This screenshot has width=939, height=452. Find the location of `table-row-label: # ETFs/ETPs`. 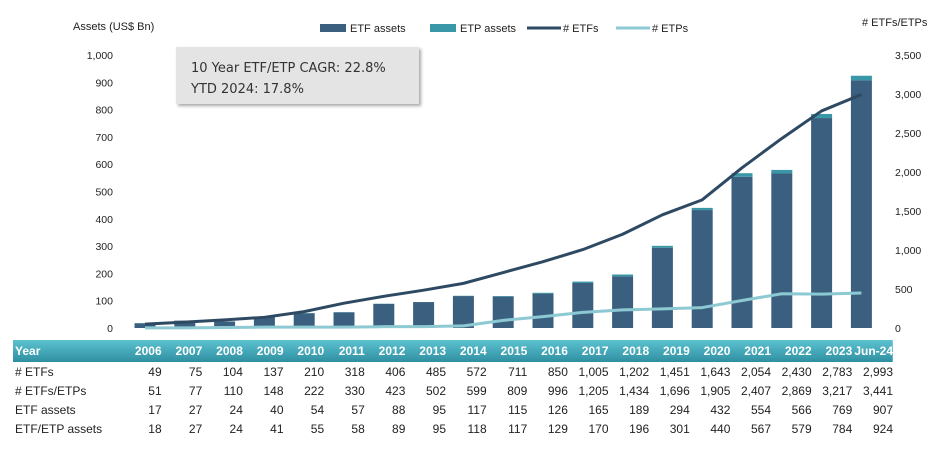

table-row-label: # ETFs/ETPs is located at coordinates (51, 390).